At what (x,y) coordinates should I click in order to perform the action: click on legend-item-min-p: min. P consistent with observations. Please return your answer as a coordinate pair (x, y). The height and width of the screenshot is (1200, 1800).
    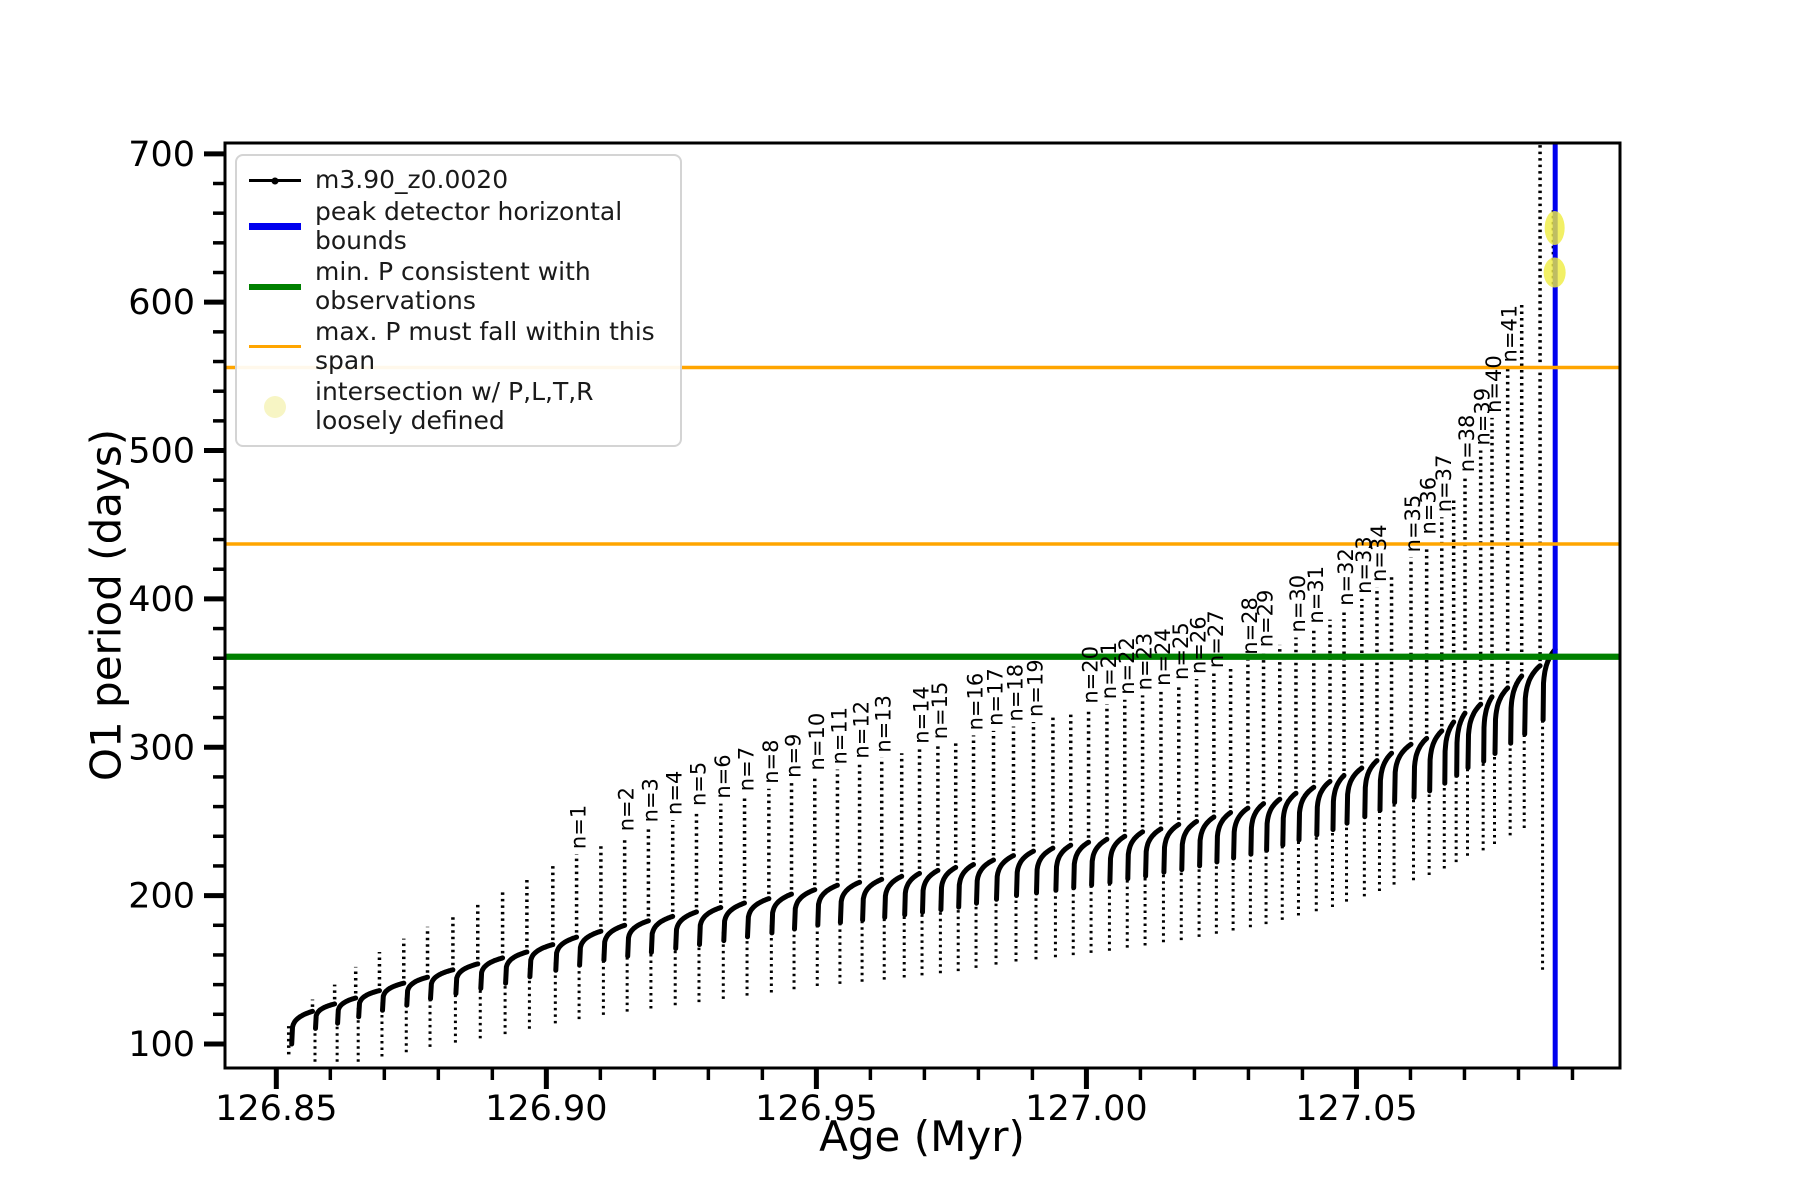
    Looking at the image, I should click on (456, 286).